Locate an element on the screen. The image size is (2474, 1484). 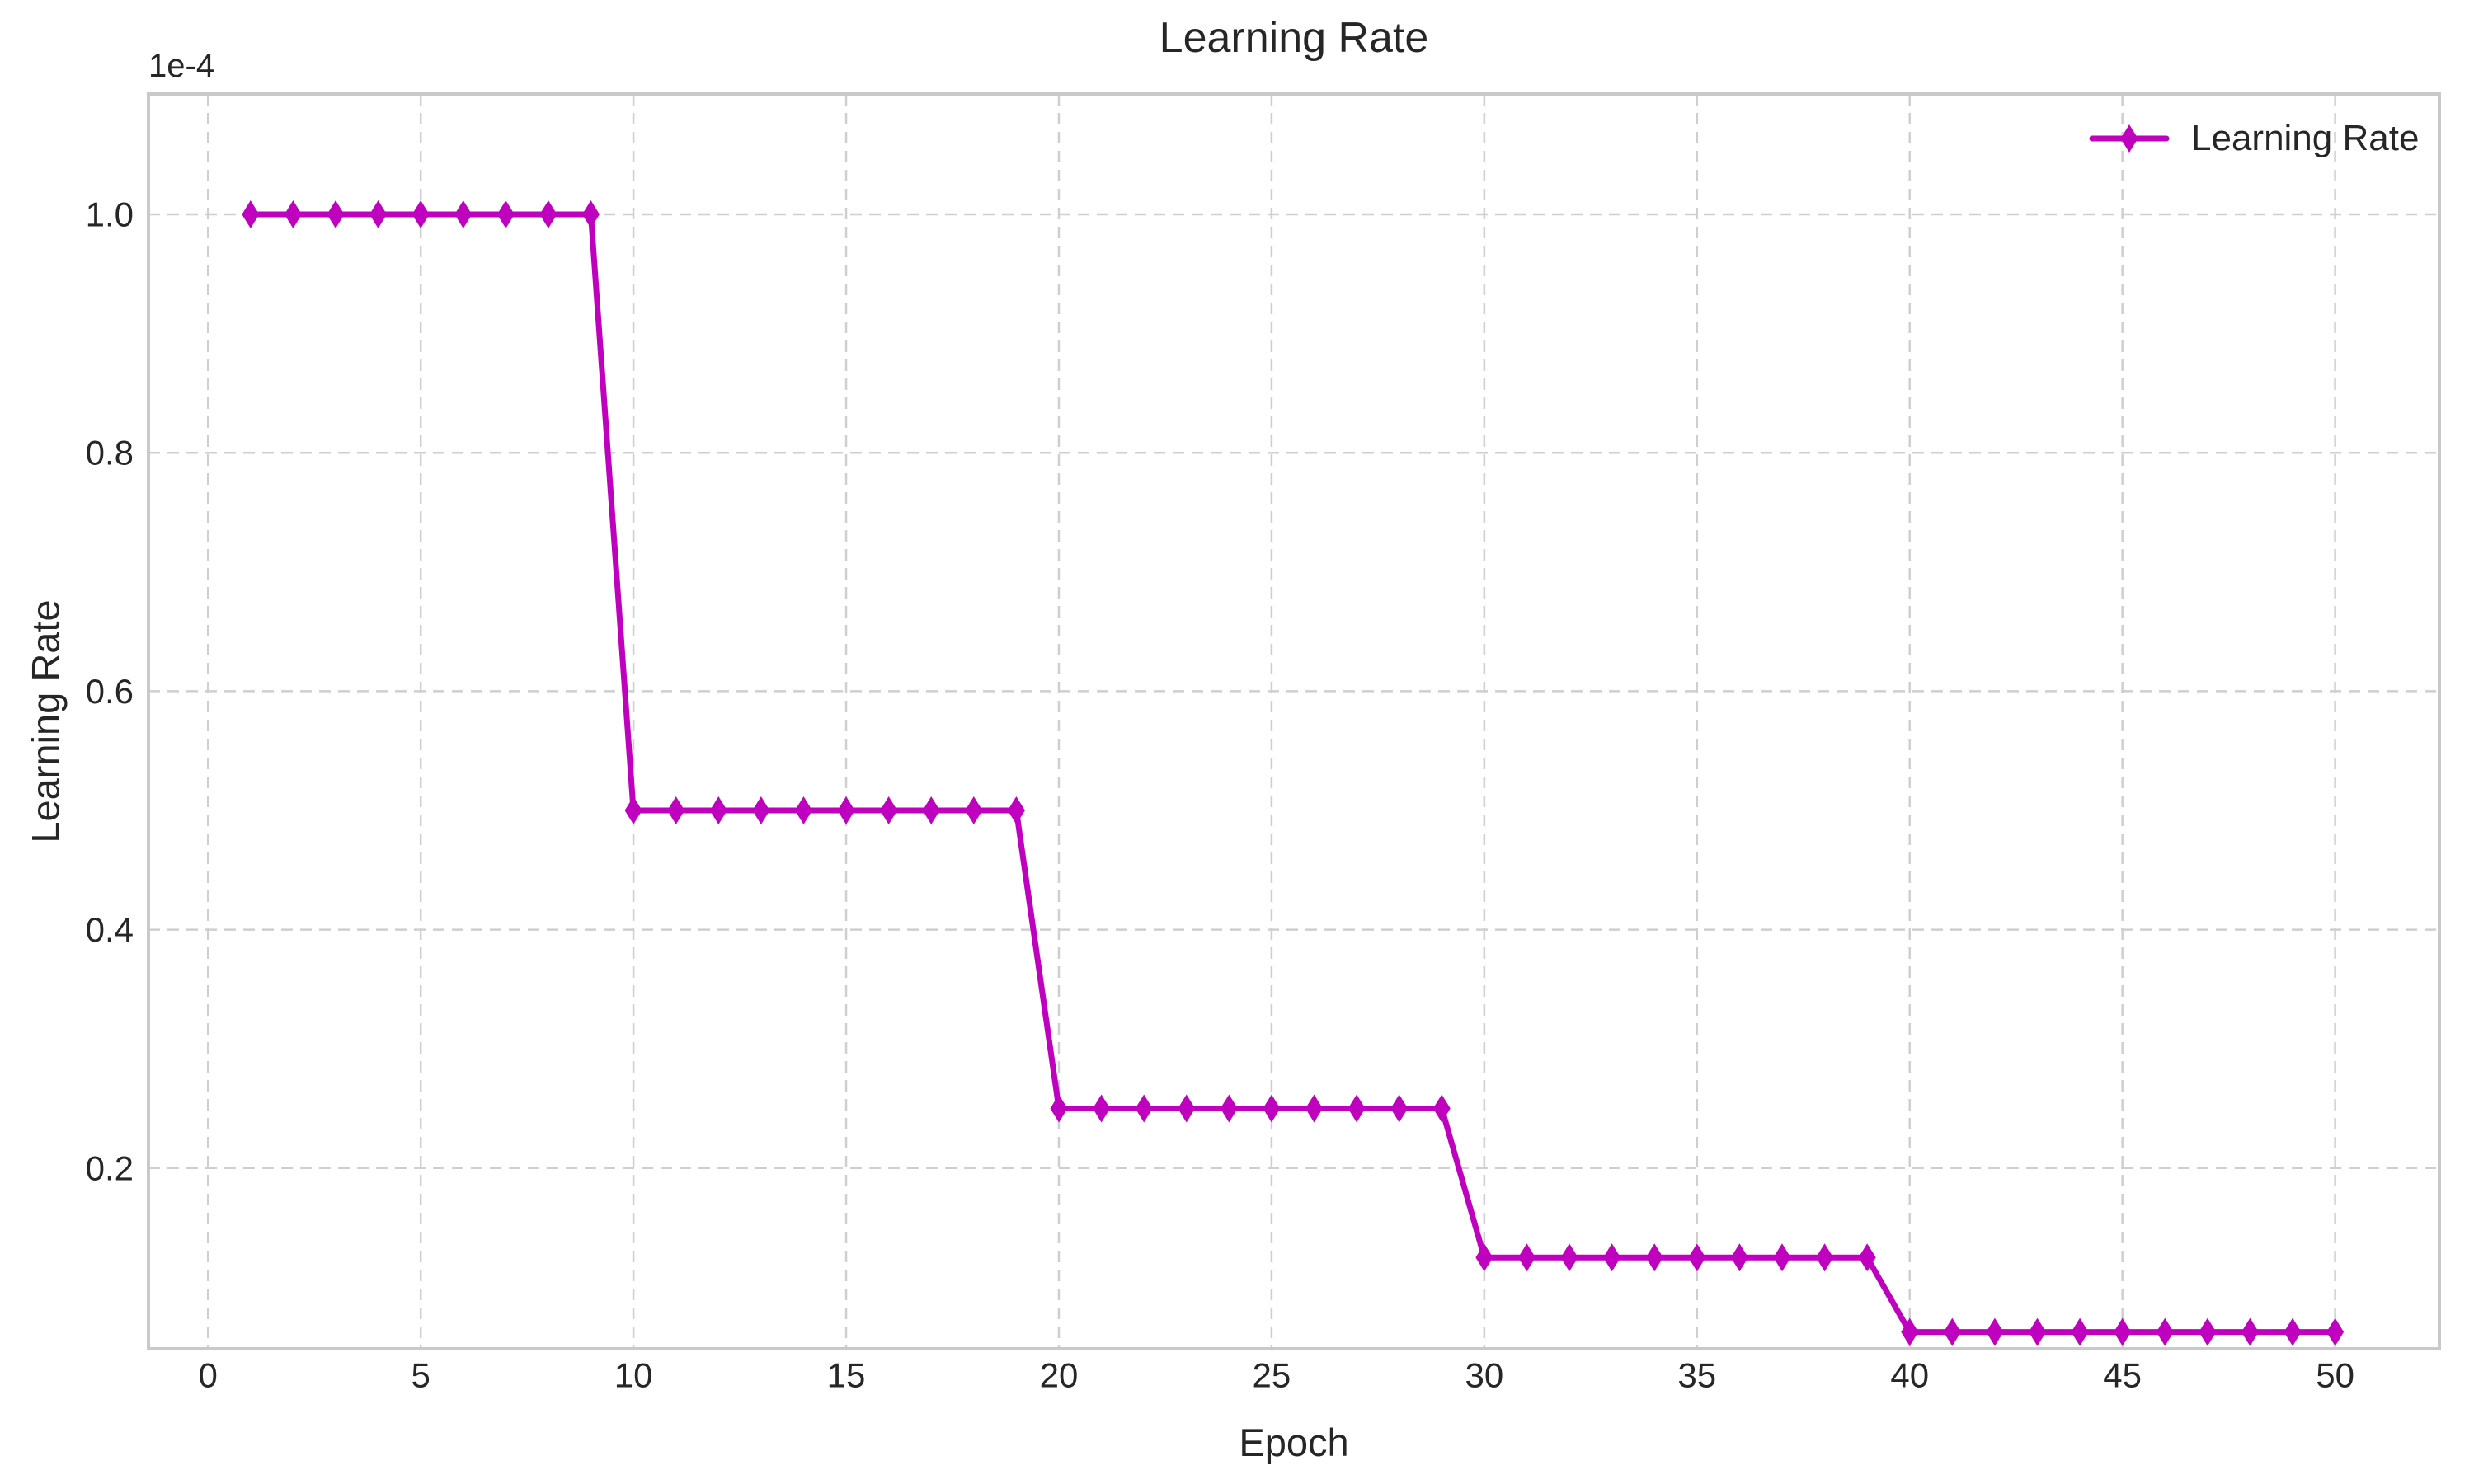
x-axis-label: Epoch is located at coordinates (1294, 1442).